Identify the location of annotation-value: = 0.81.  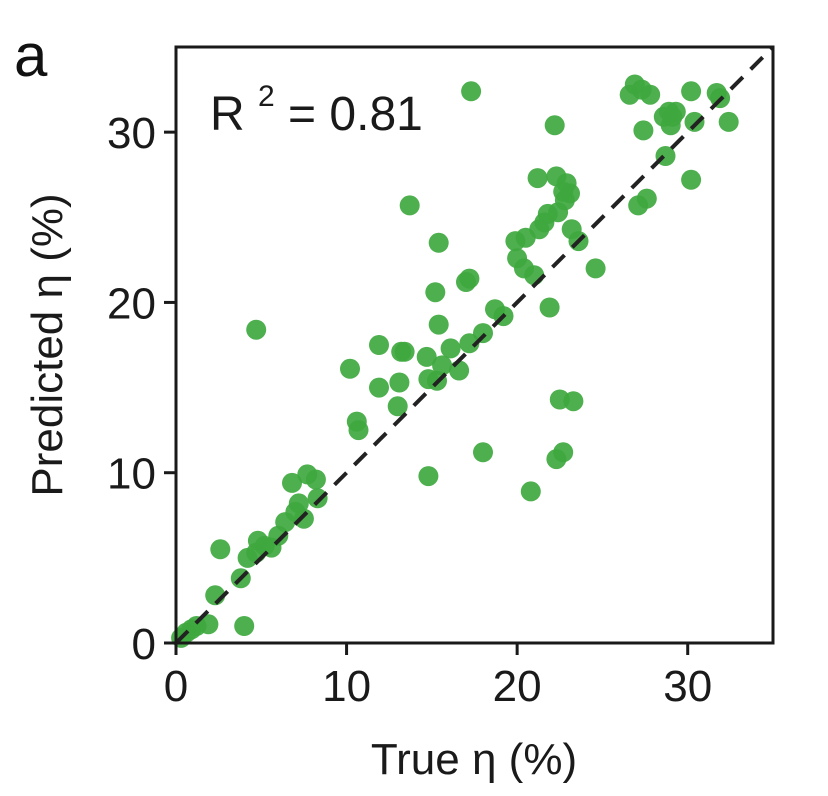
(355, 114).